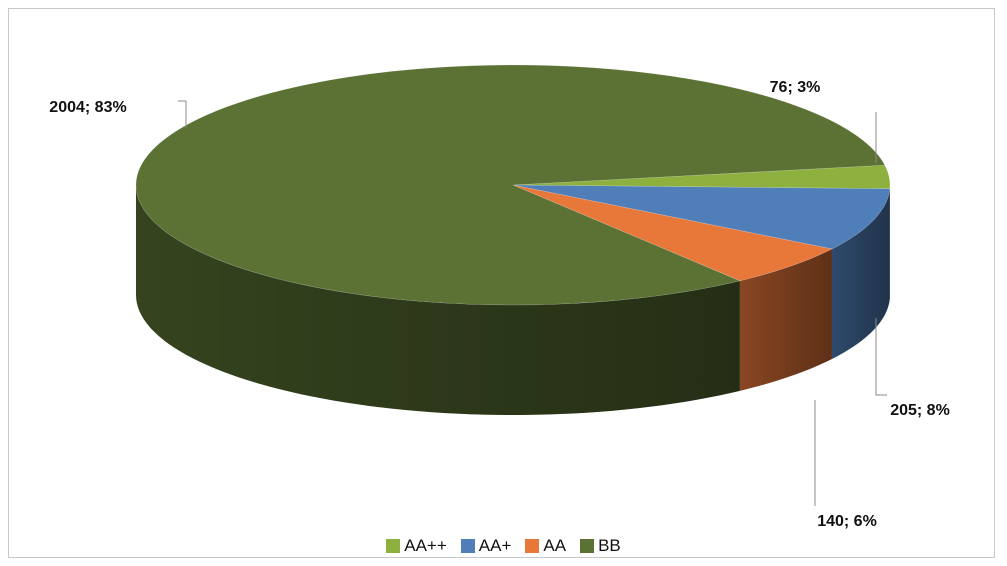 The image size is (1007, 566). What do you see at coordinates (920, 410) in the screenshot?
I see `data-label: 205; 8%` at bounding box center [920, 410].